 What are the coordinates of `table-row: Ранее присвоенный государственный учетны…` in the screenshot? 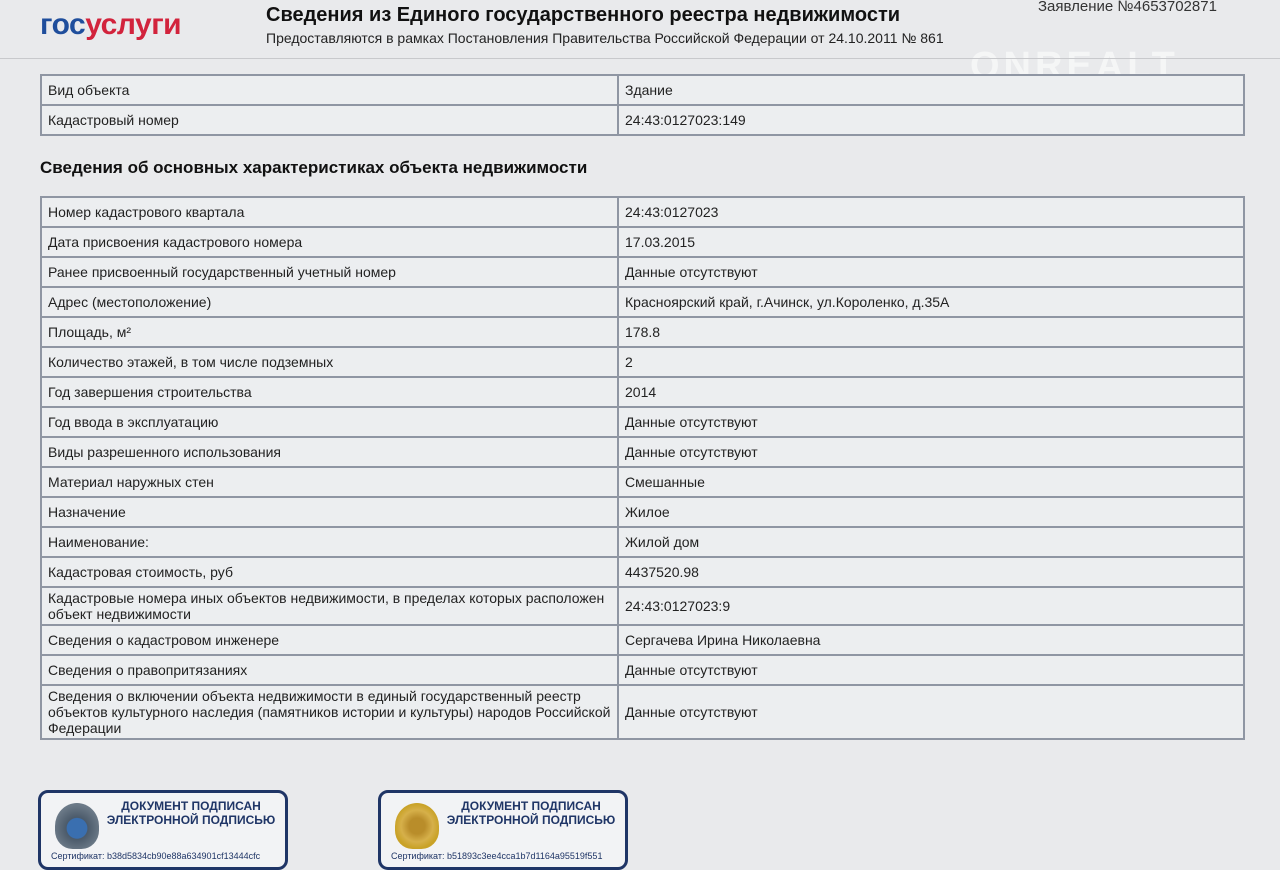 It's located at (642, 272).